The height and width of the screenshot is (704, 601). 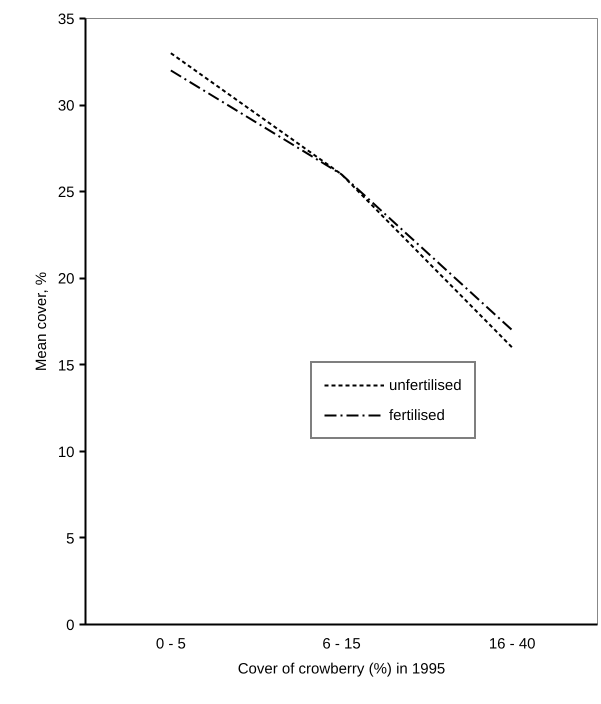 What do you see at coordinates (41, 322) in the screenshot?
I see `y-axis-title: Mean cover, %` at bounding box center [41, 322].